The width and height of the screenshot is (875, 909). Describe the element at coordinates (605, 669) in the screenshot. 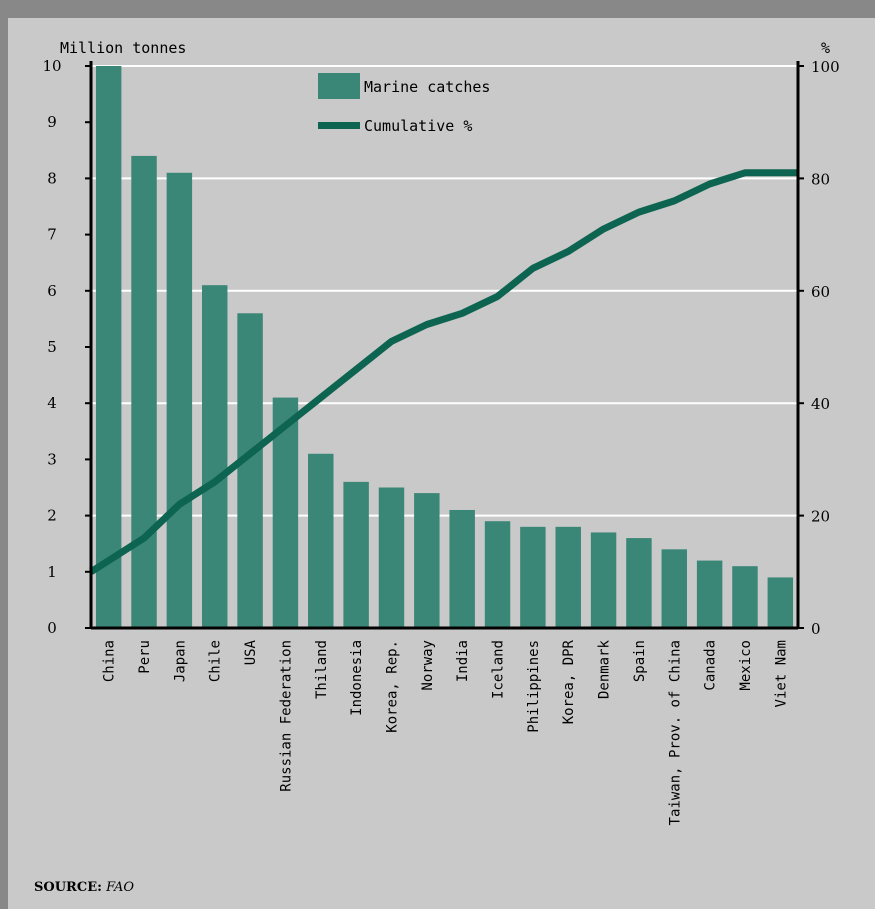

I see `category-label: Denmark` at that location.